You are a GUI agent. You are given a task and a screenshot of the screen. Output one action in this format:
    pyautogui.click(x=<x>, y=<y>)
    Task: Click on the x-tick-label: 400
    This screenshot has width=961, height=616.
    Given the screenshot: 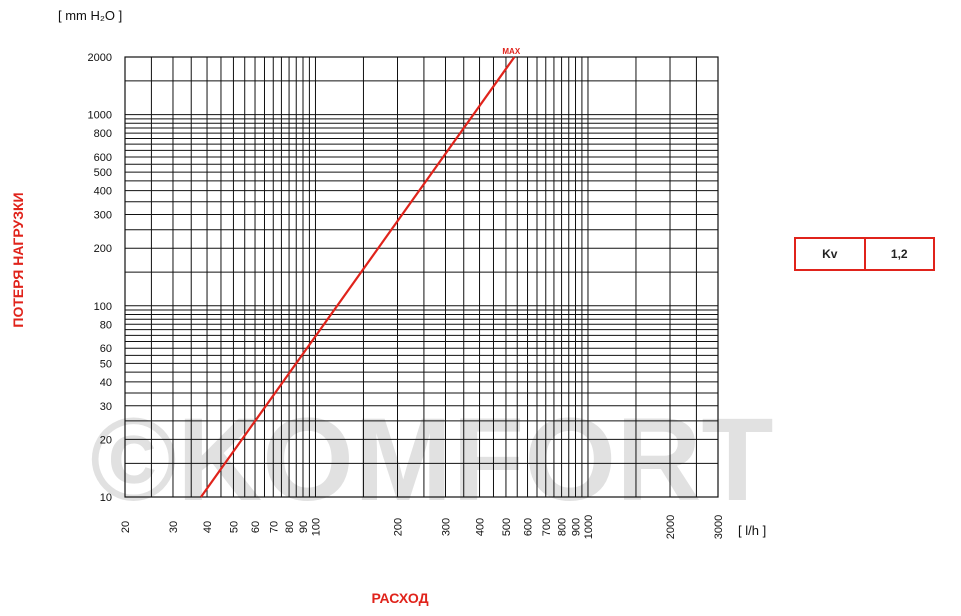 What is the action you would take?
    pyautogui.click(x=481, y=527)
    